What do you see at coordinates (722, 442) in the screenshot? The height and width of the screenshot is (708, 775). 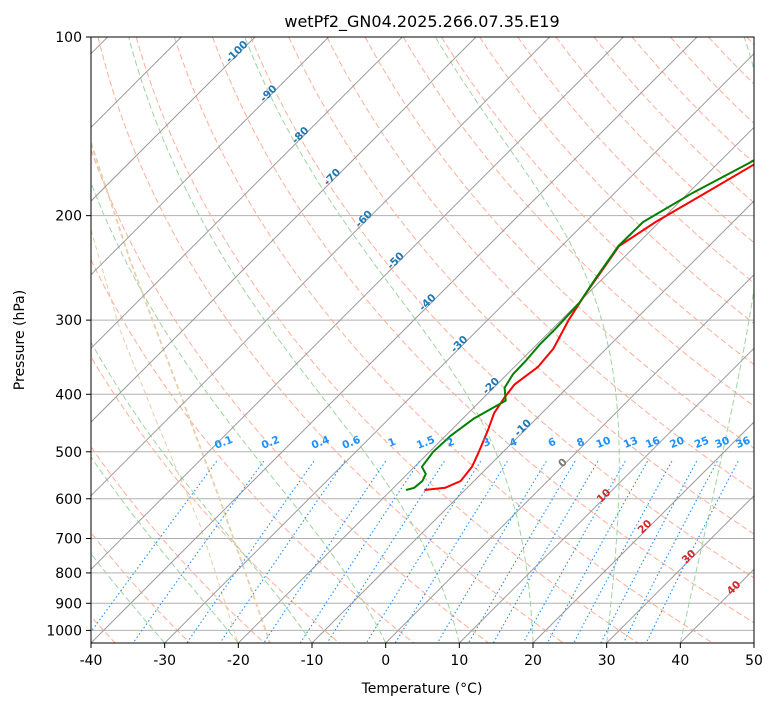 I see `mixing-ratio-label: 30` at bounding box center [722, 442].